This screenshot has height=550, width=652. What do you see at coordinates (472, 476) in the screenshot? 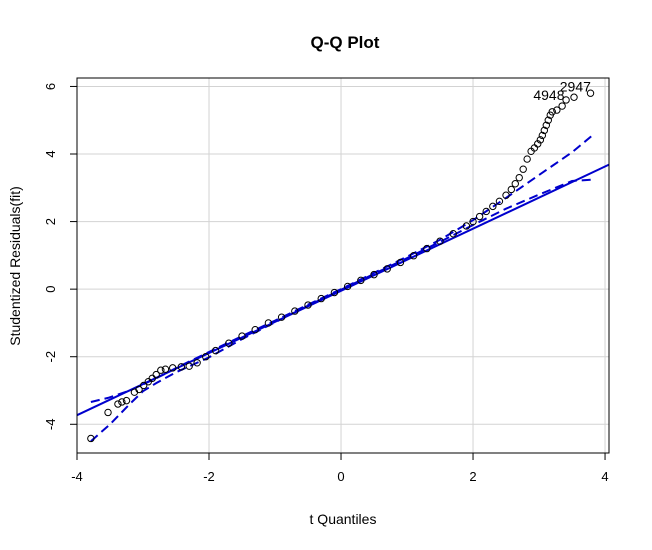
I see `x-tick-label: 2` at bounding box center [472, 476].